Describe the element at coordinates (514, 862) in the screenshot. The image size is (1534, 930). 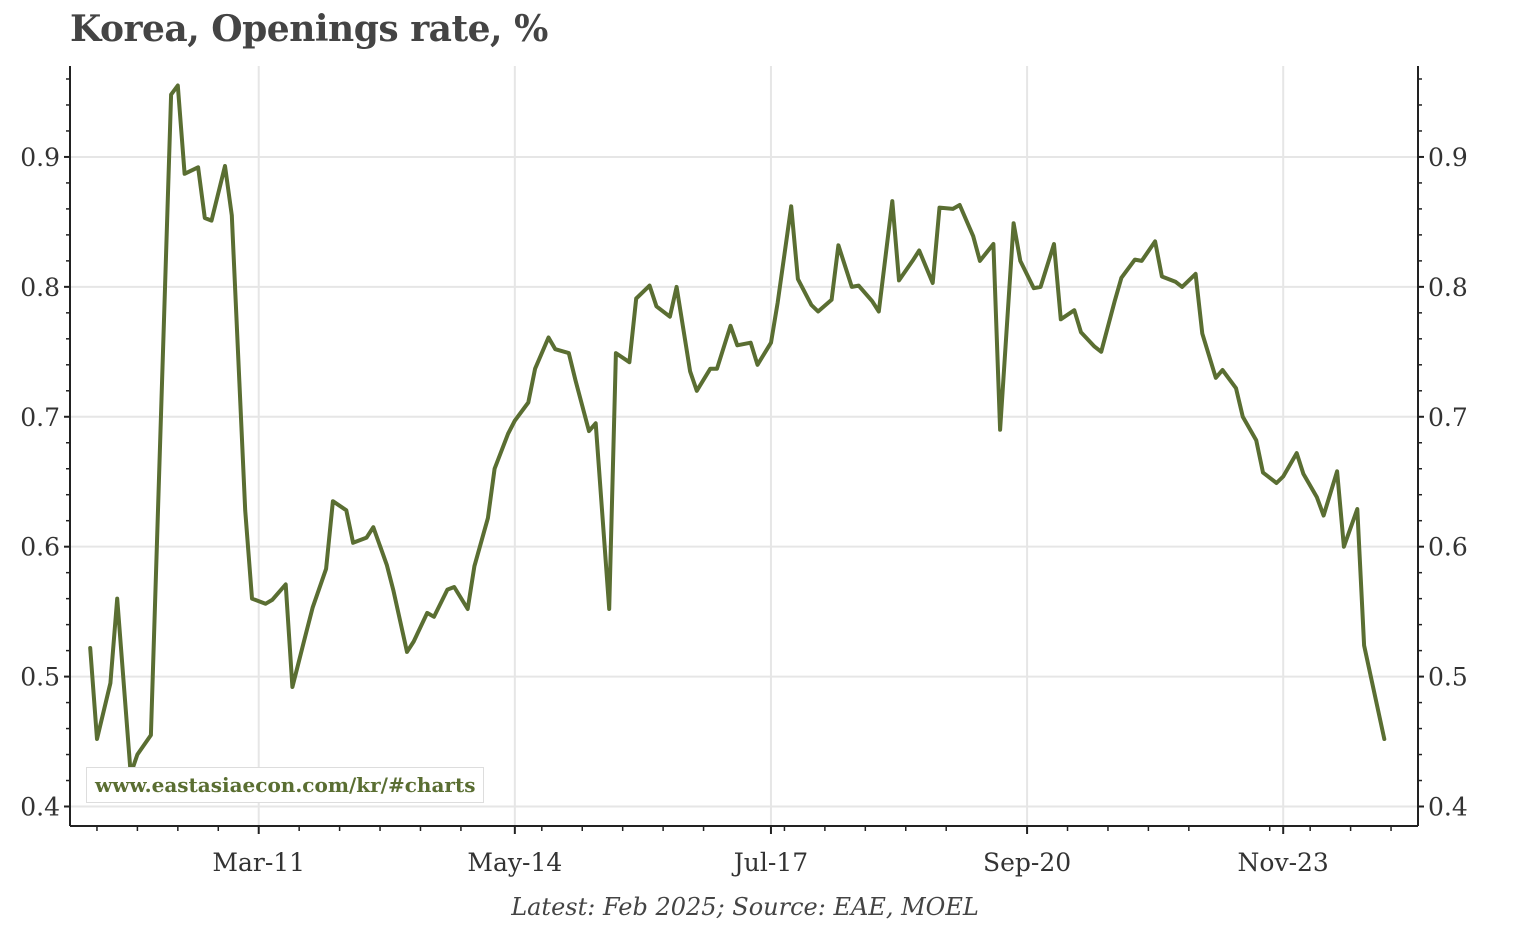
I see `x-tick-label: May-14` at that location.